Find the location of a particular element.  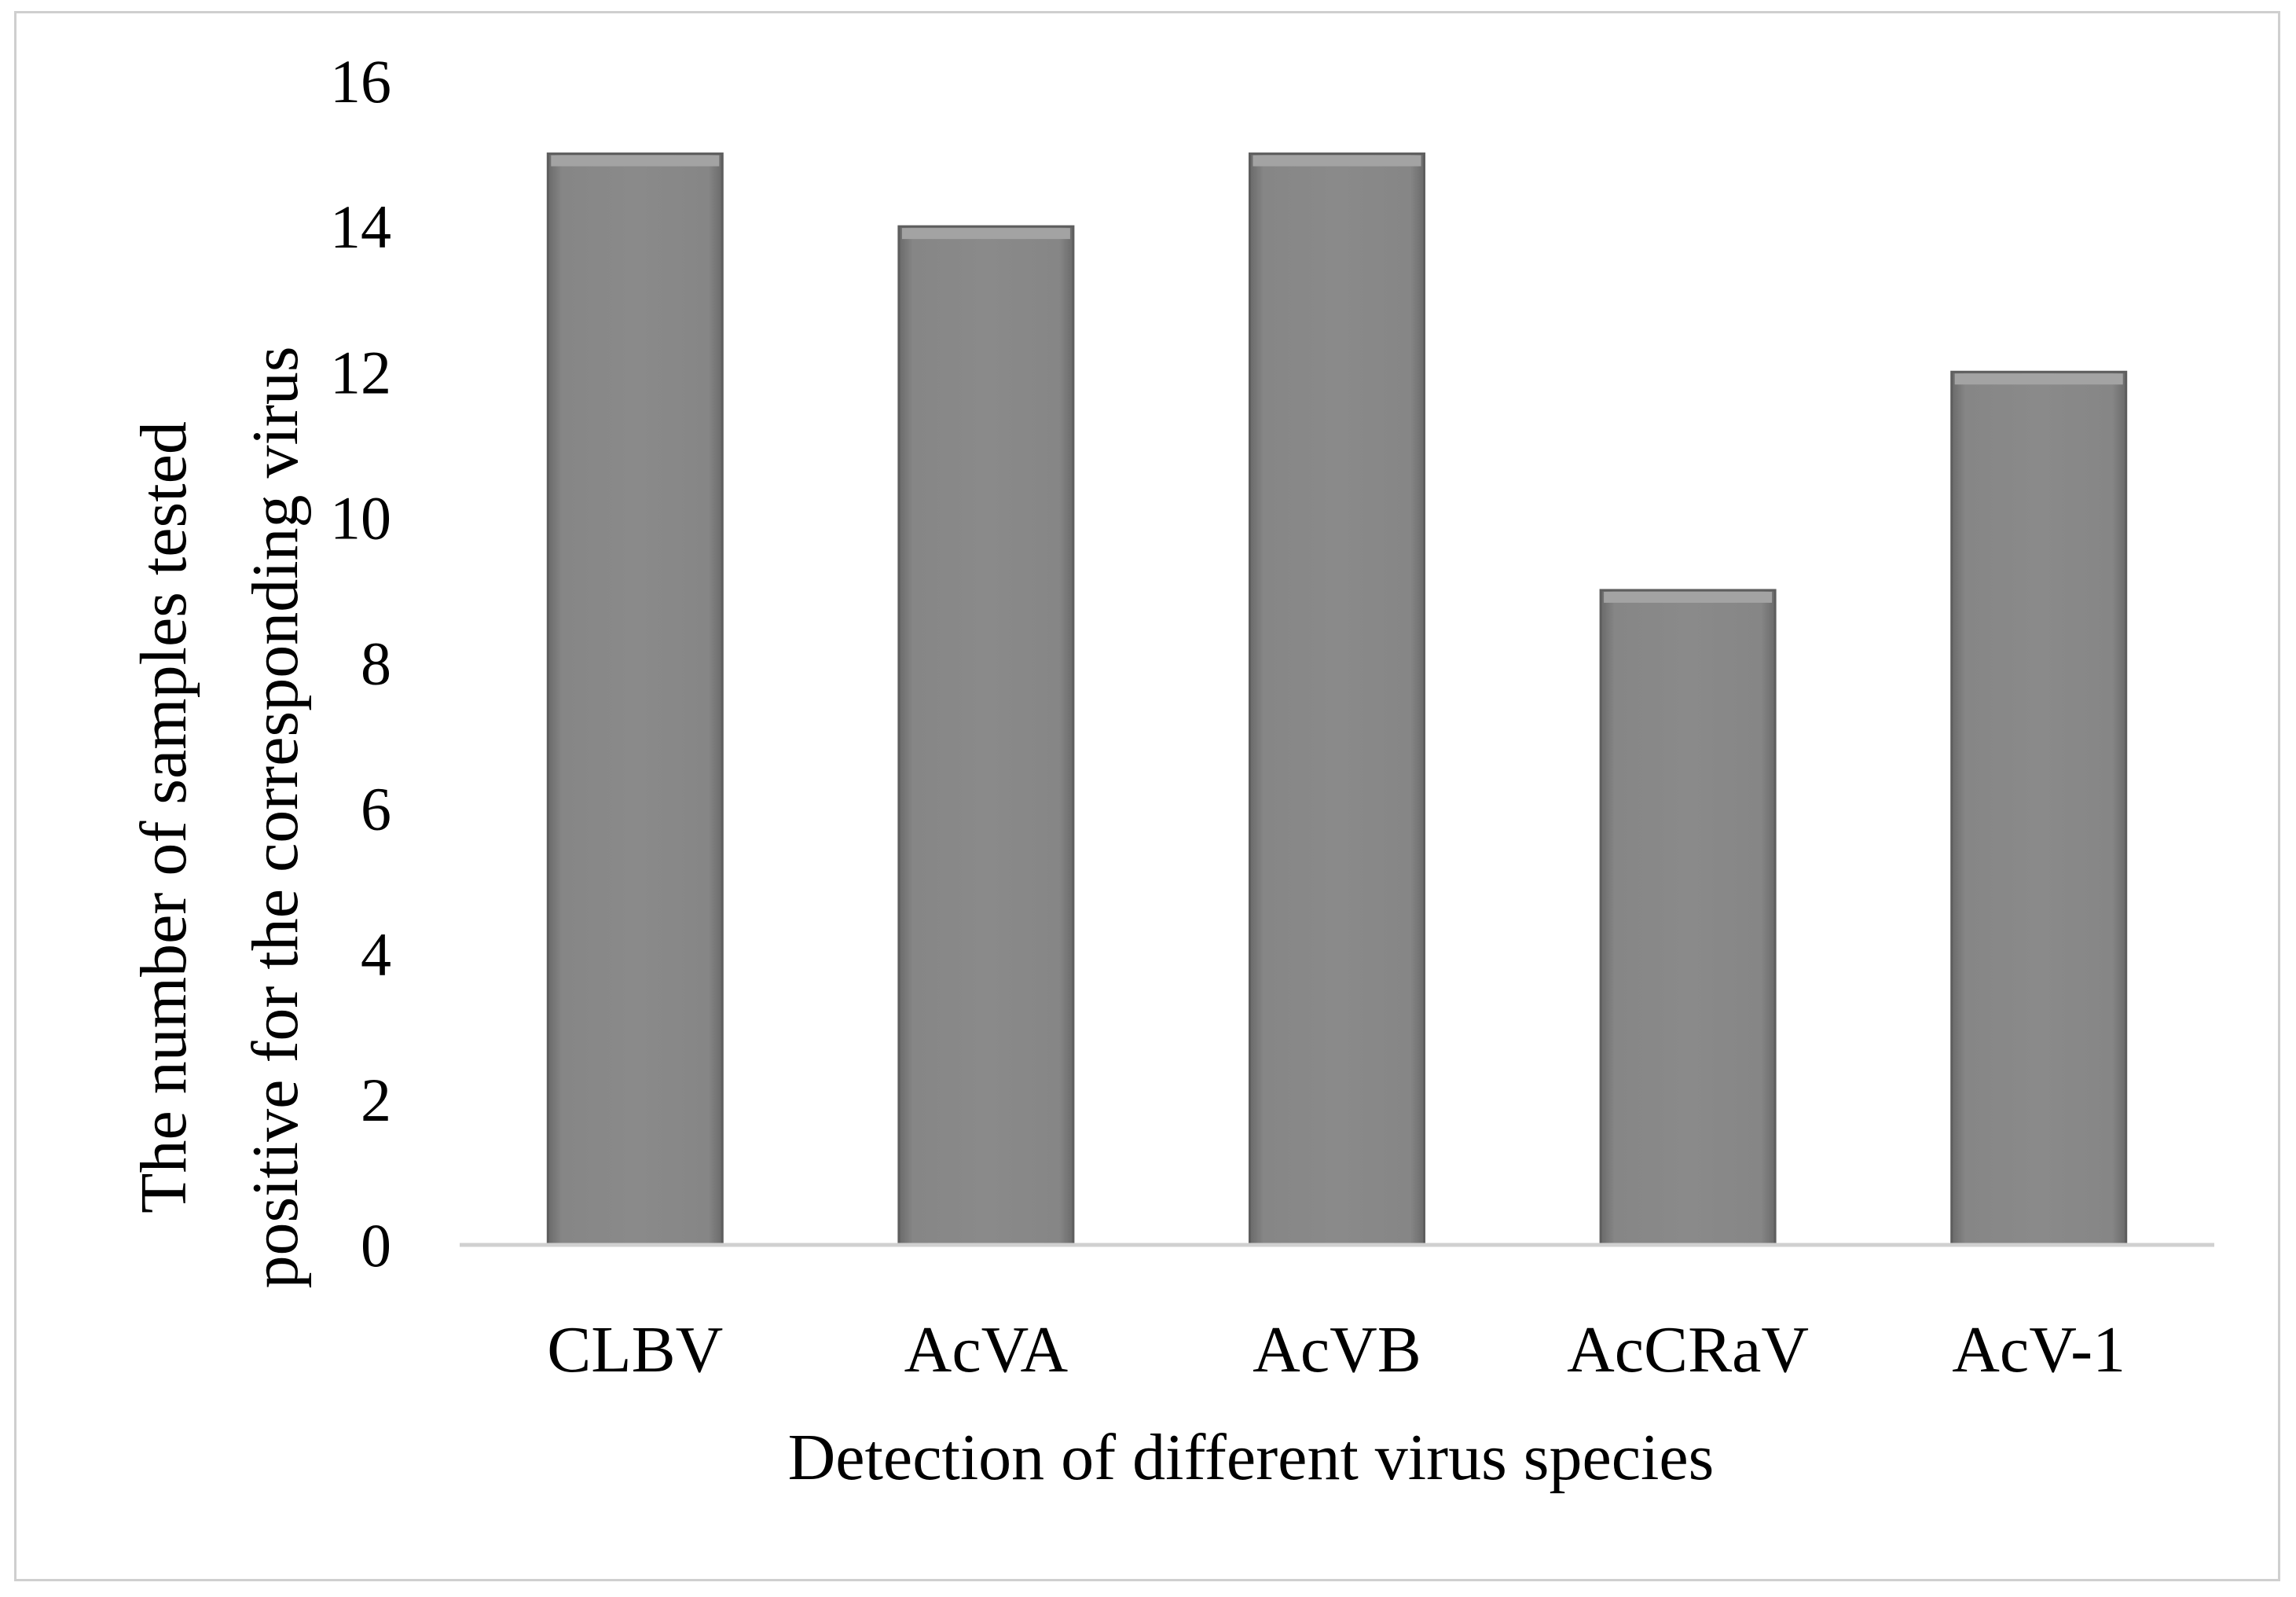

y-tick-label-16: 16 is located at coordinates (360, 82).